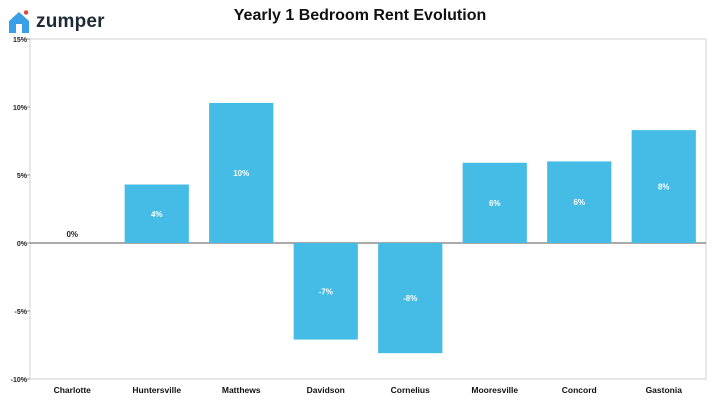  Describe the element at coordinates (20, 40) in the screenshot. I see `y-tick-label: 15%` at that location.